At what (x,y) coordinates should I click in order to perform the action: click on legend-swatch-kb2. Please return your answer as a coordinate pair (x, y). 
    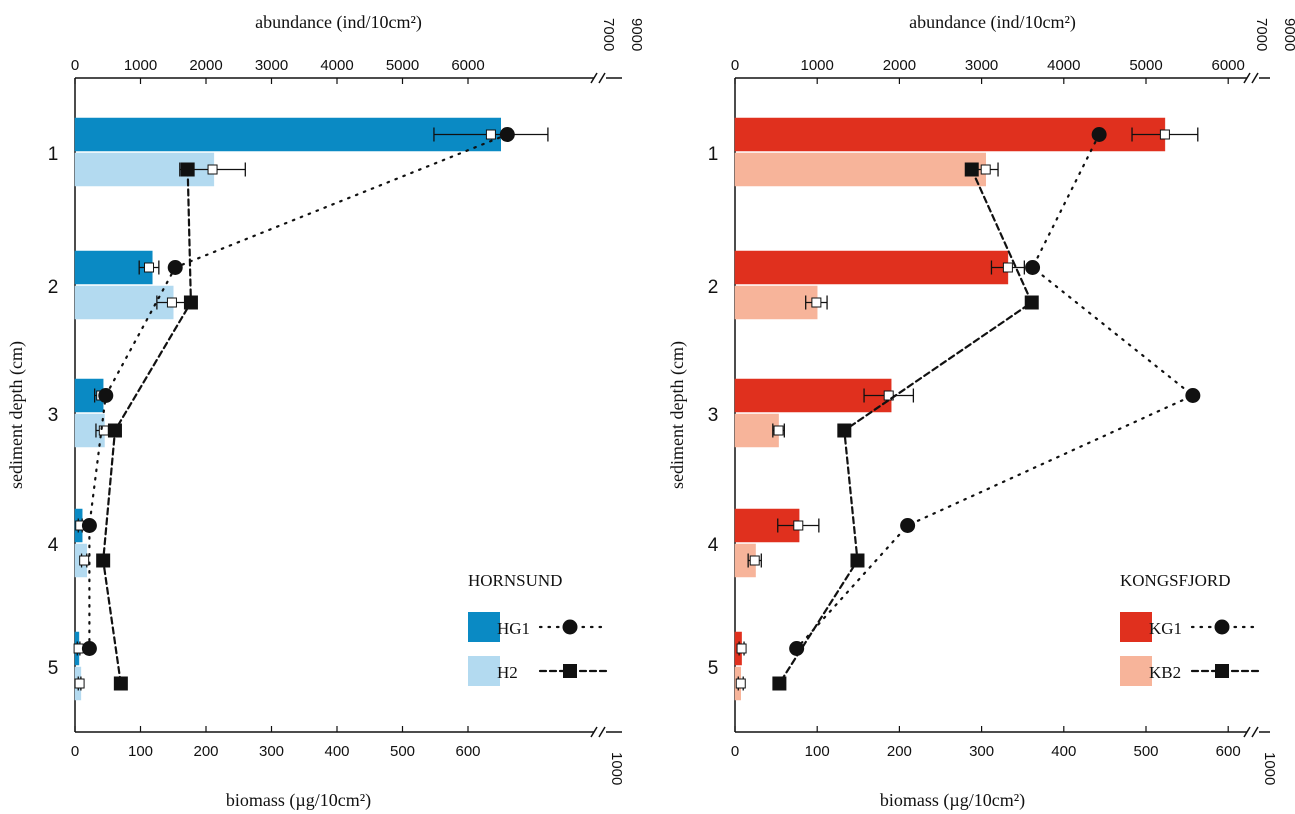
    Looking at the image, I should click on (1136, 671).